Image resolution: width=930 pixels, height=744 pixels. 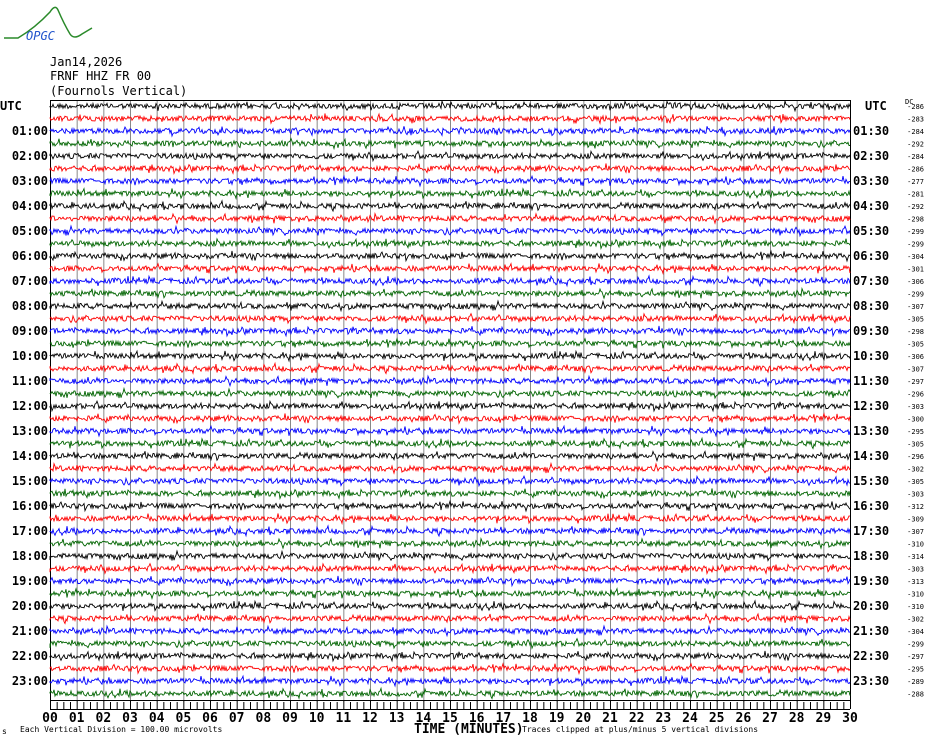 I want to click on dc-offset-label: -284, so click(x=915, y=132).